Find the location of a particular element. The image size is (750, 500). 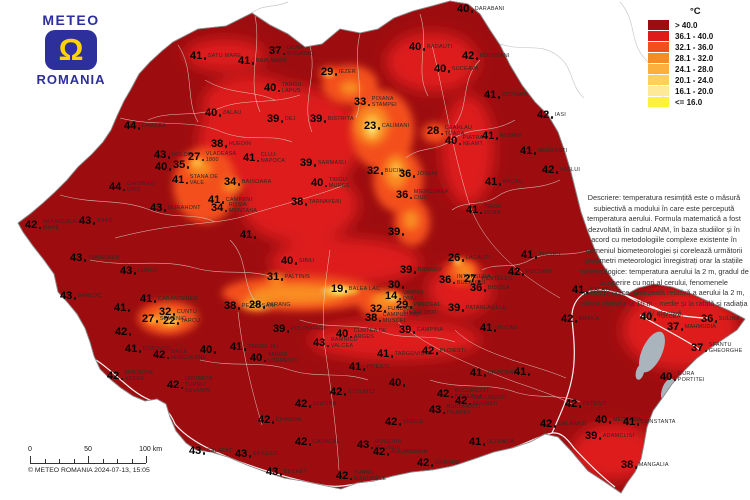

legend-item: <= 16.0 is located at coordinates (680, 102).